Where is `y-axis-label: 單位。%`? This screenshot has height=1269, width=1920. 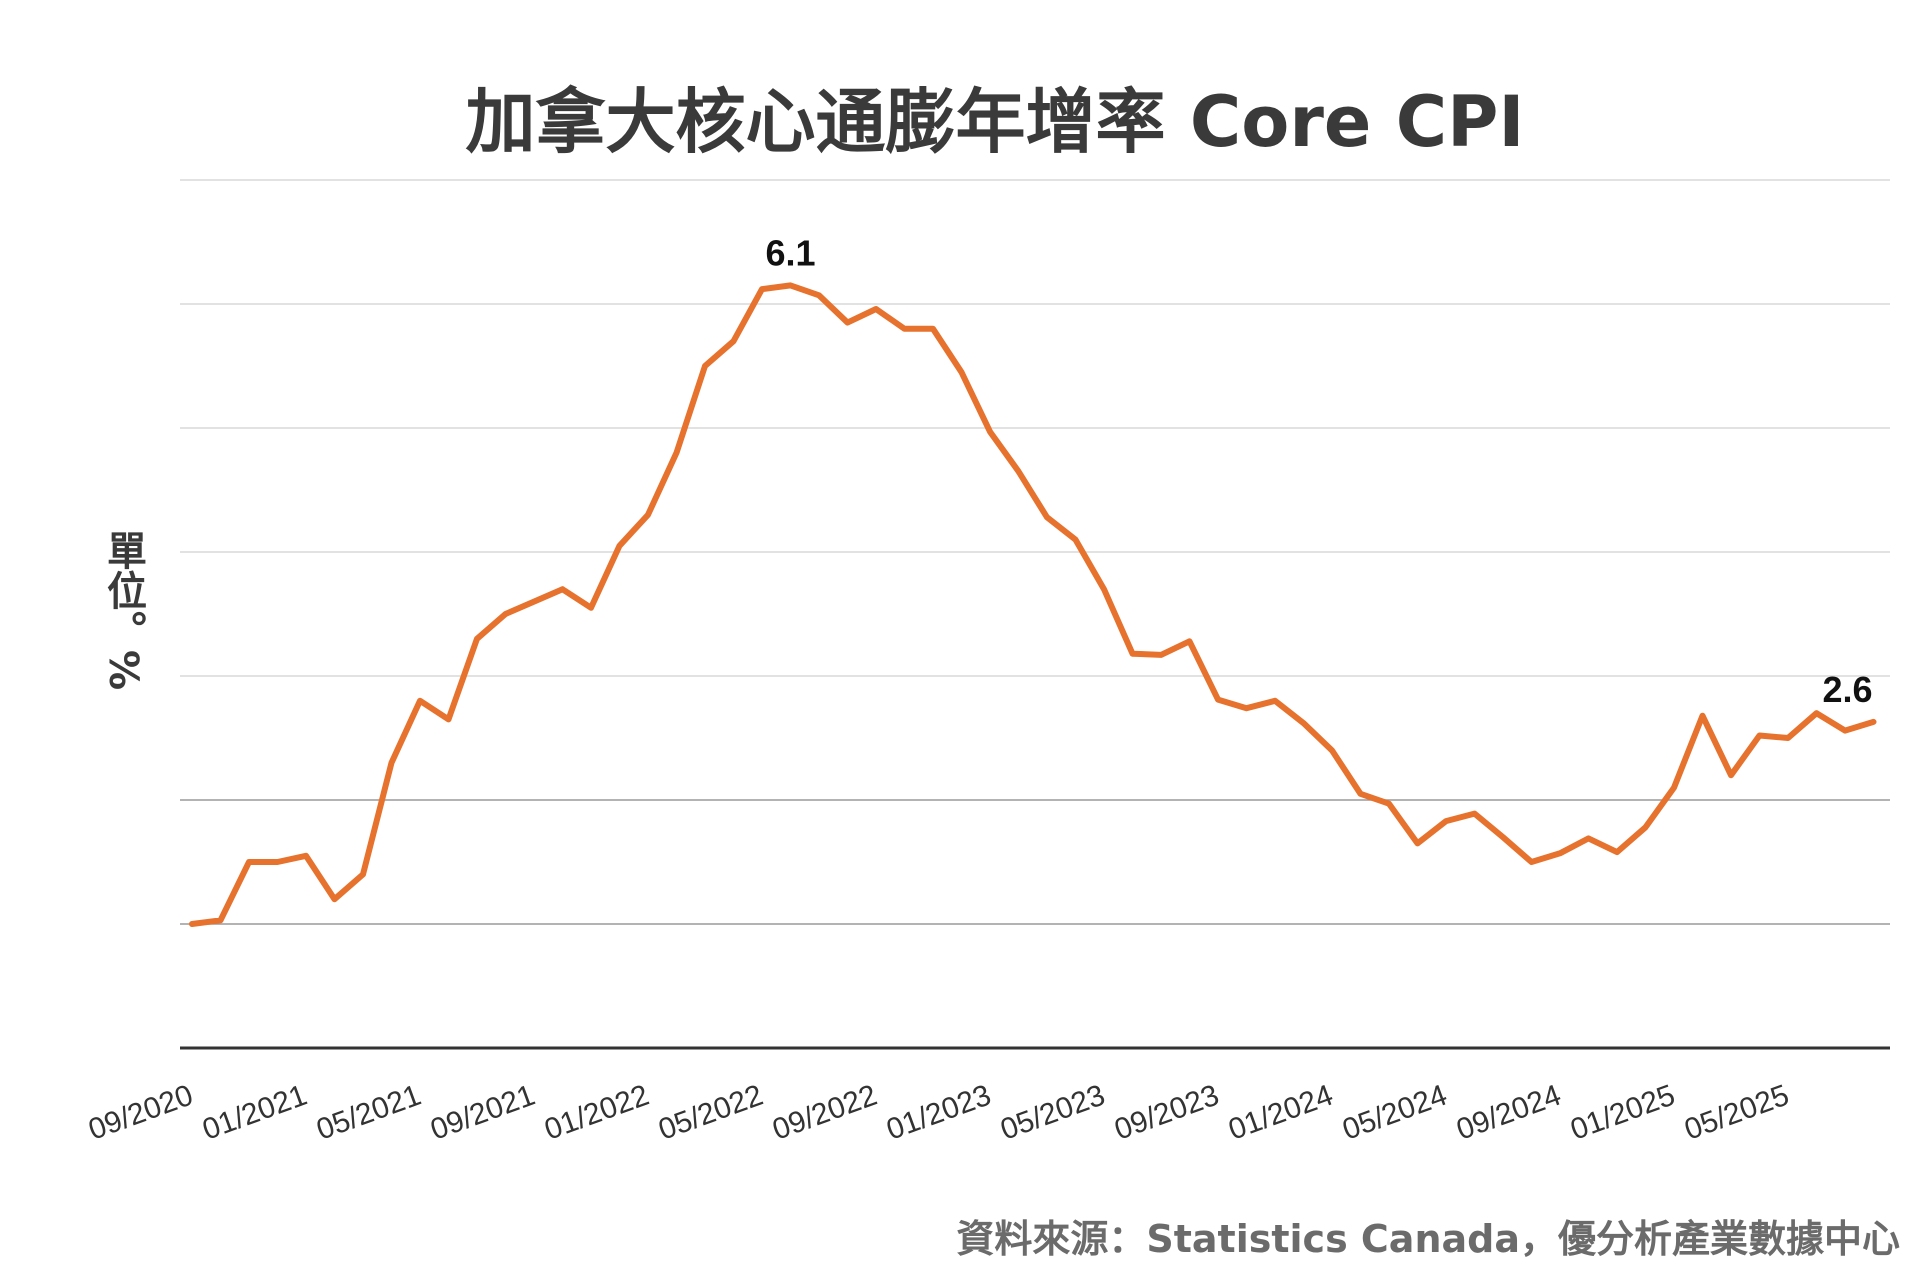
y-axis-label: 單位。% is located at coordinates (123, 610).